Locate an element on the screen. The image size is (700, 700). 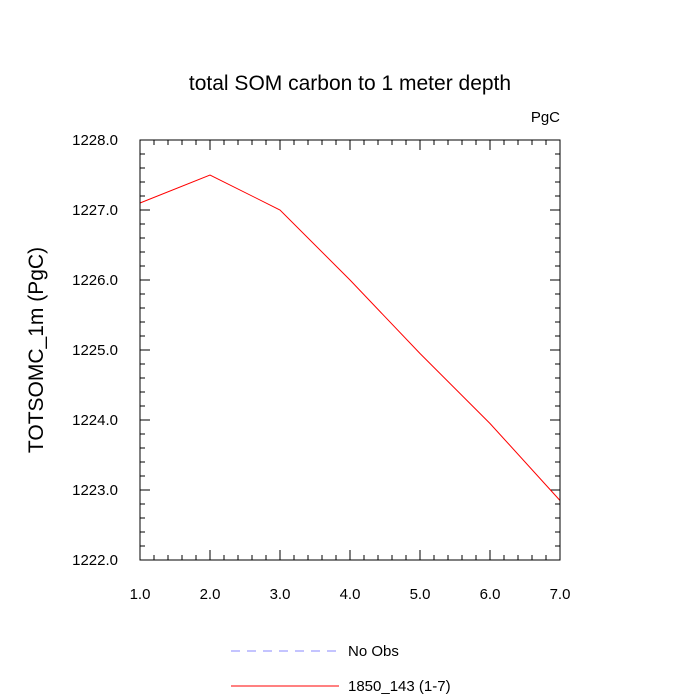
y-tick-label: 1224.0 is located at coordinates (95, 420).